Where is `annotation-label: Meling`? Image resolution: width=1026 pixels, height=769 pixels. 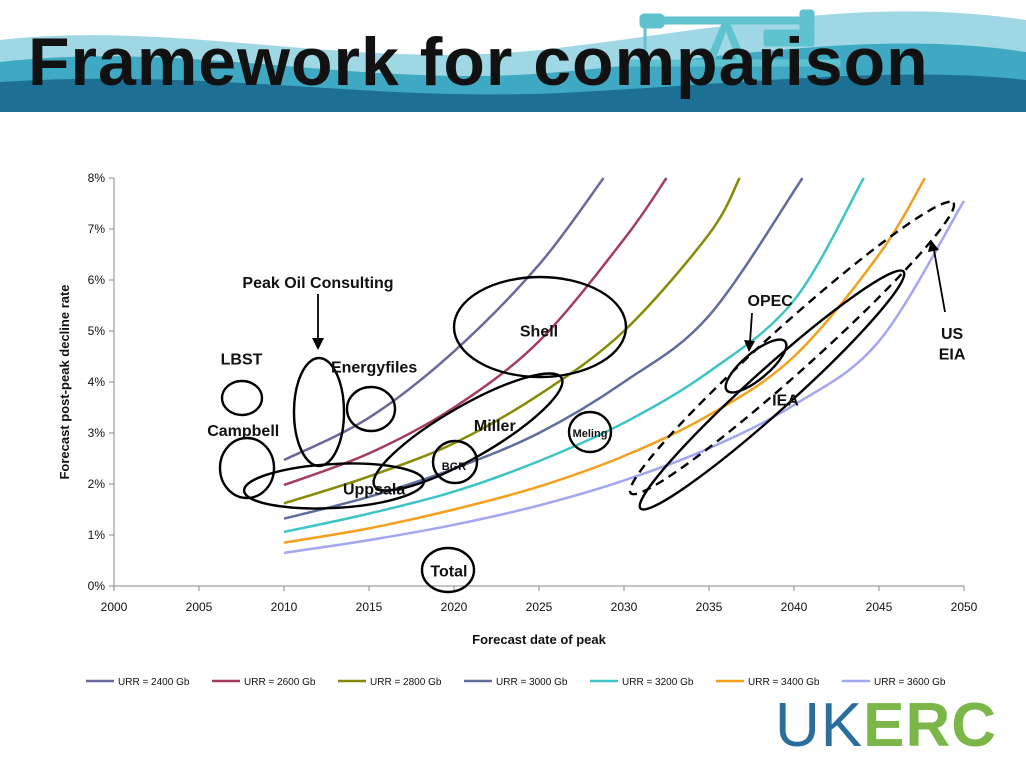 annotation-label: Meling is located at coordinates (590, 434).